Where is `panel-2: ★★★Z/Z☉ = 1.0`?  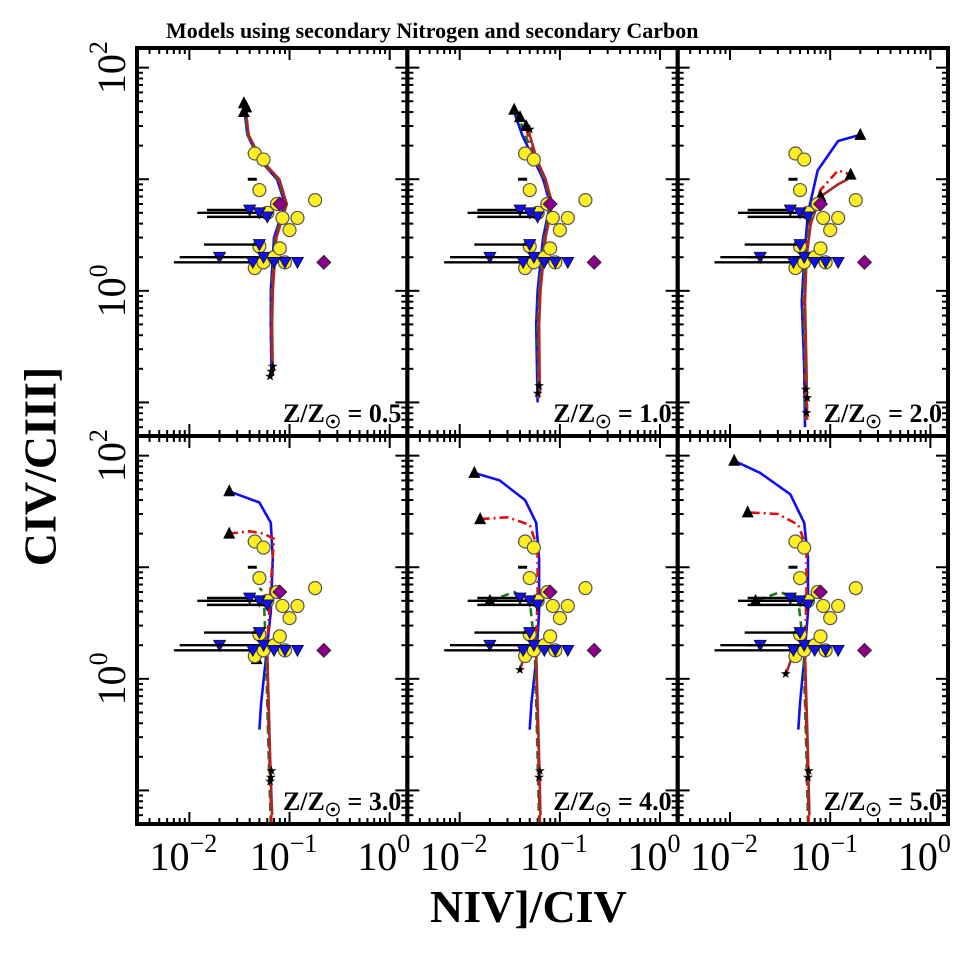 panel-2: ★★★Z/Z☉ = 1.0 is located at coordinates (542, 242).